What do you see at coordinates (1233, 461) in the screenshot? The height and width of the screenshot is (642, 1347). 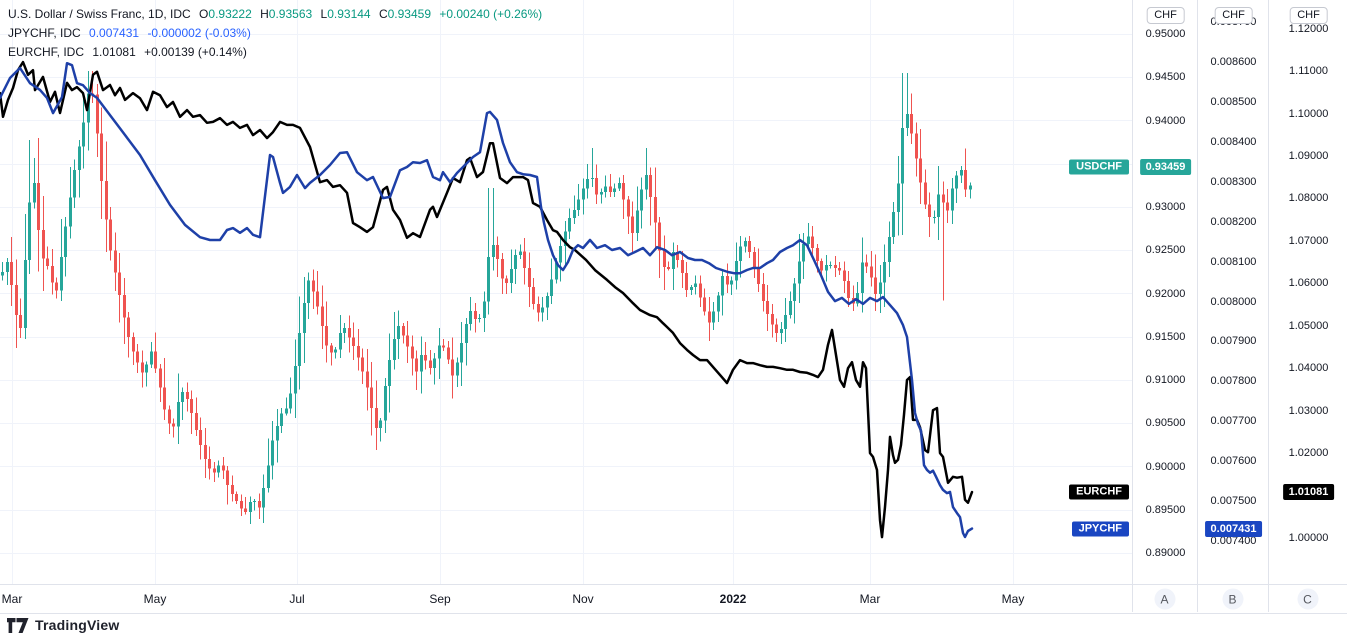 I see `price-tick: 0.007600` at bounding box center [1233, 461].